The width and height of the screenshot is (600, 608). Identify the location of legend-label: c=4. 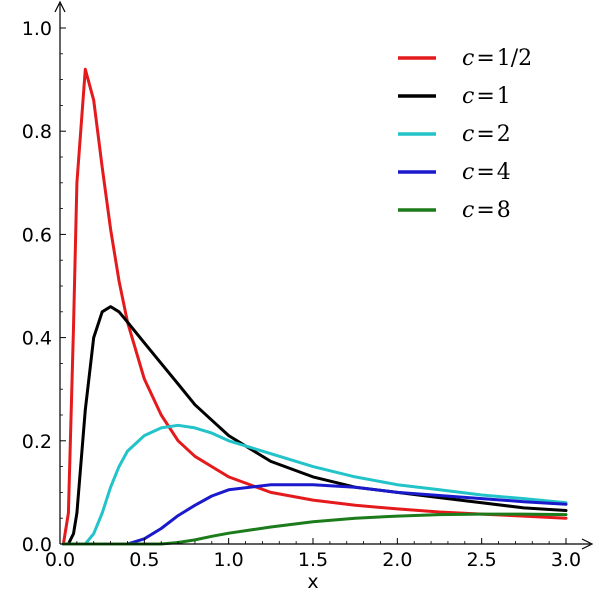
(486, 172).